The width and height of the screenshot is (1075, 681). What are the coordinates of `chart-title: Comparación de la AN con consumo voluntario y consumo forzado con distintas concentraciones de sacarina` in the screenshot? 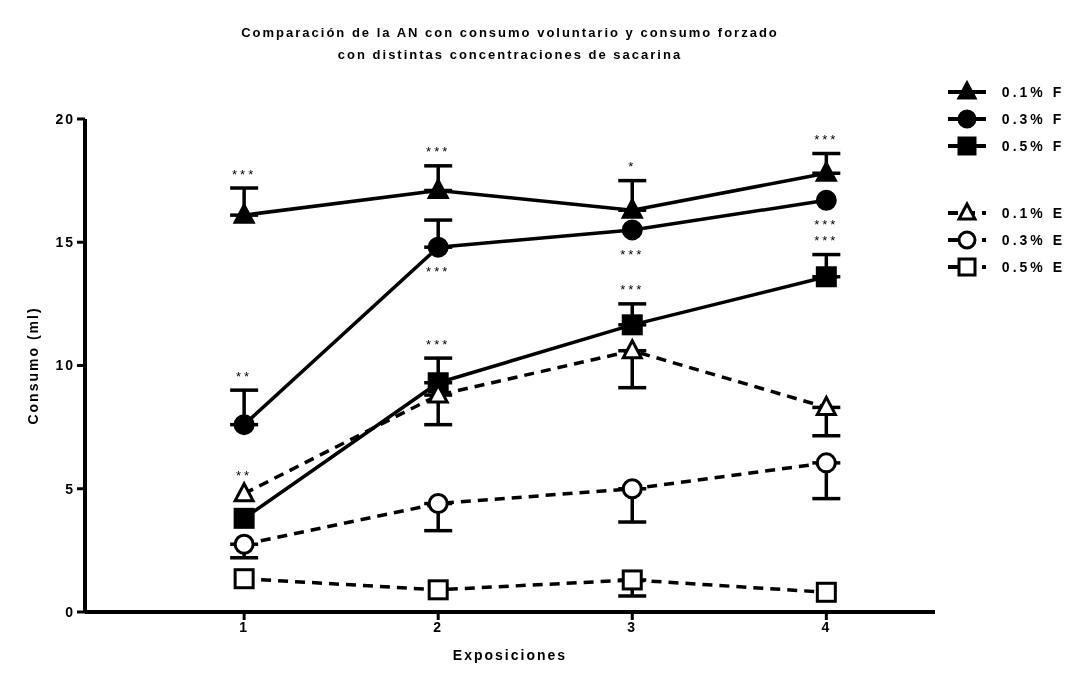 It's located at (510, 44).